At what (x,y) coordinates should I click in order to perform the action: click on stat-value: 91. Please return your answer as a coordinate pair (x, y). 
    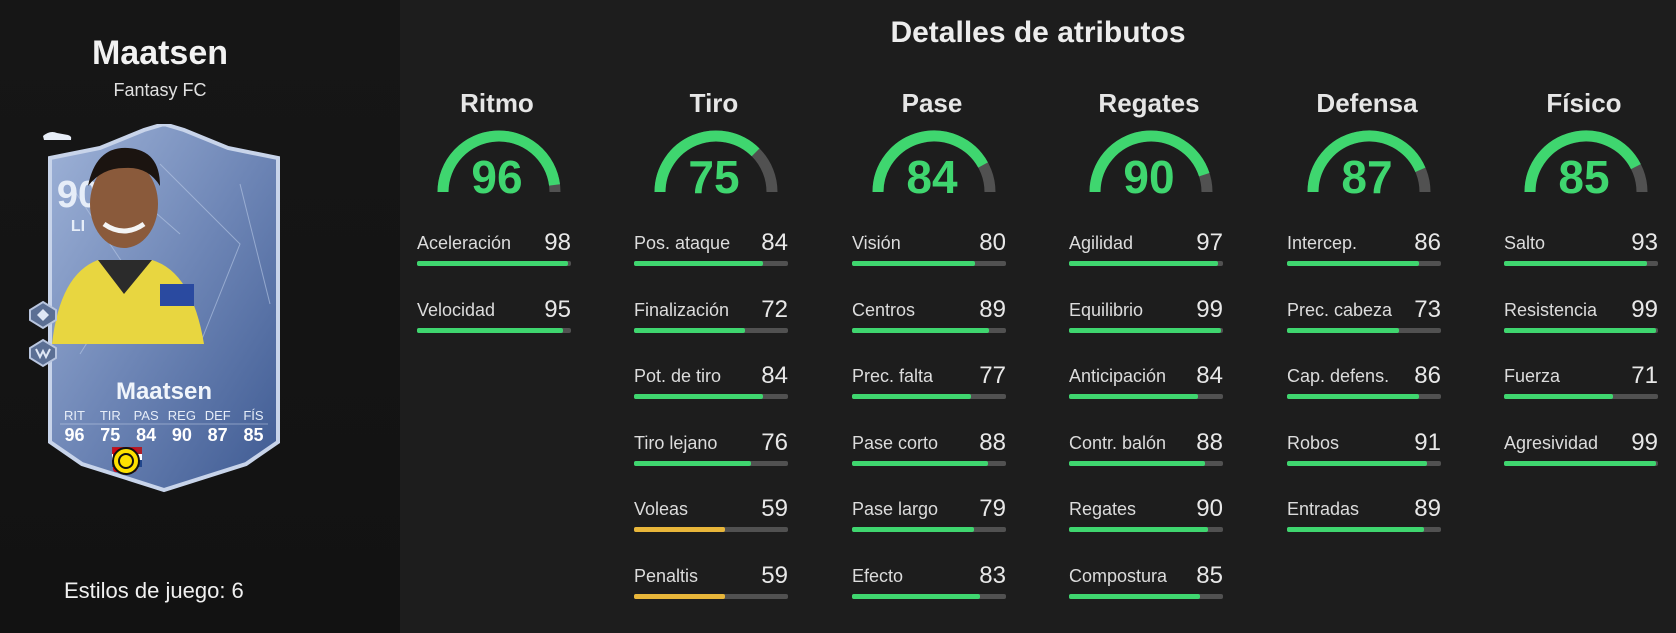
    Looking at the image, I should click on (1427, 442).